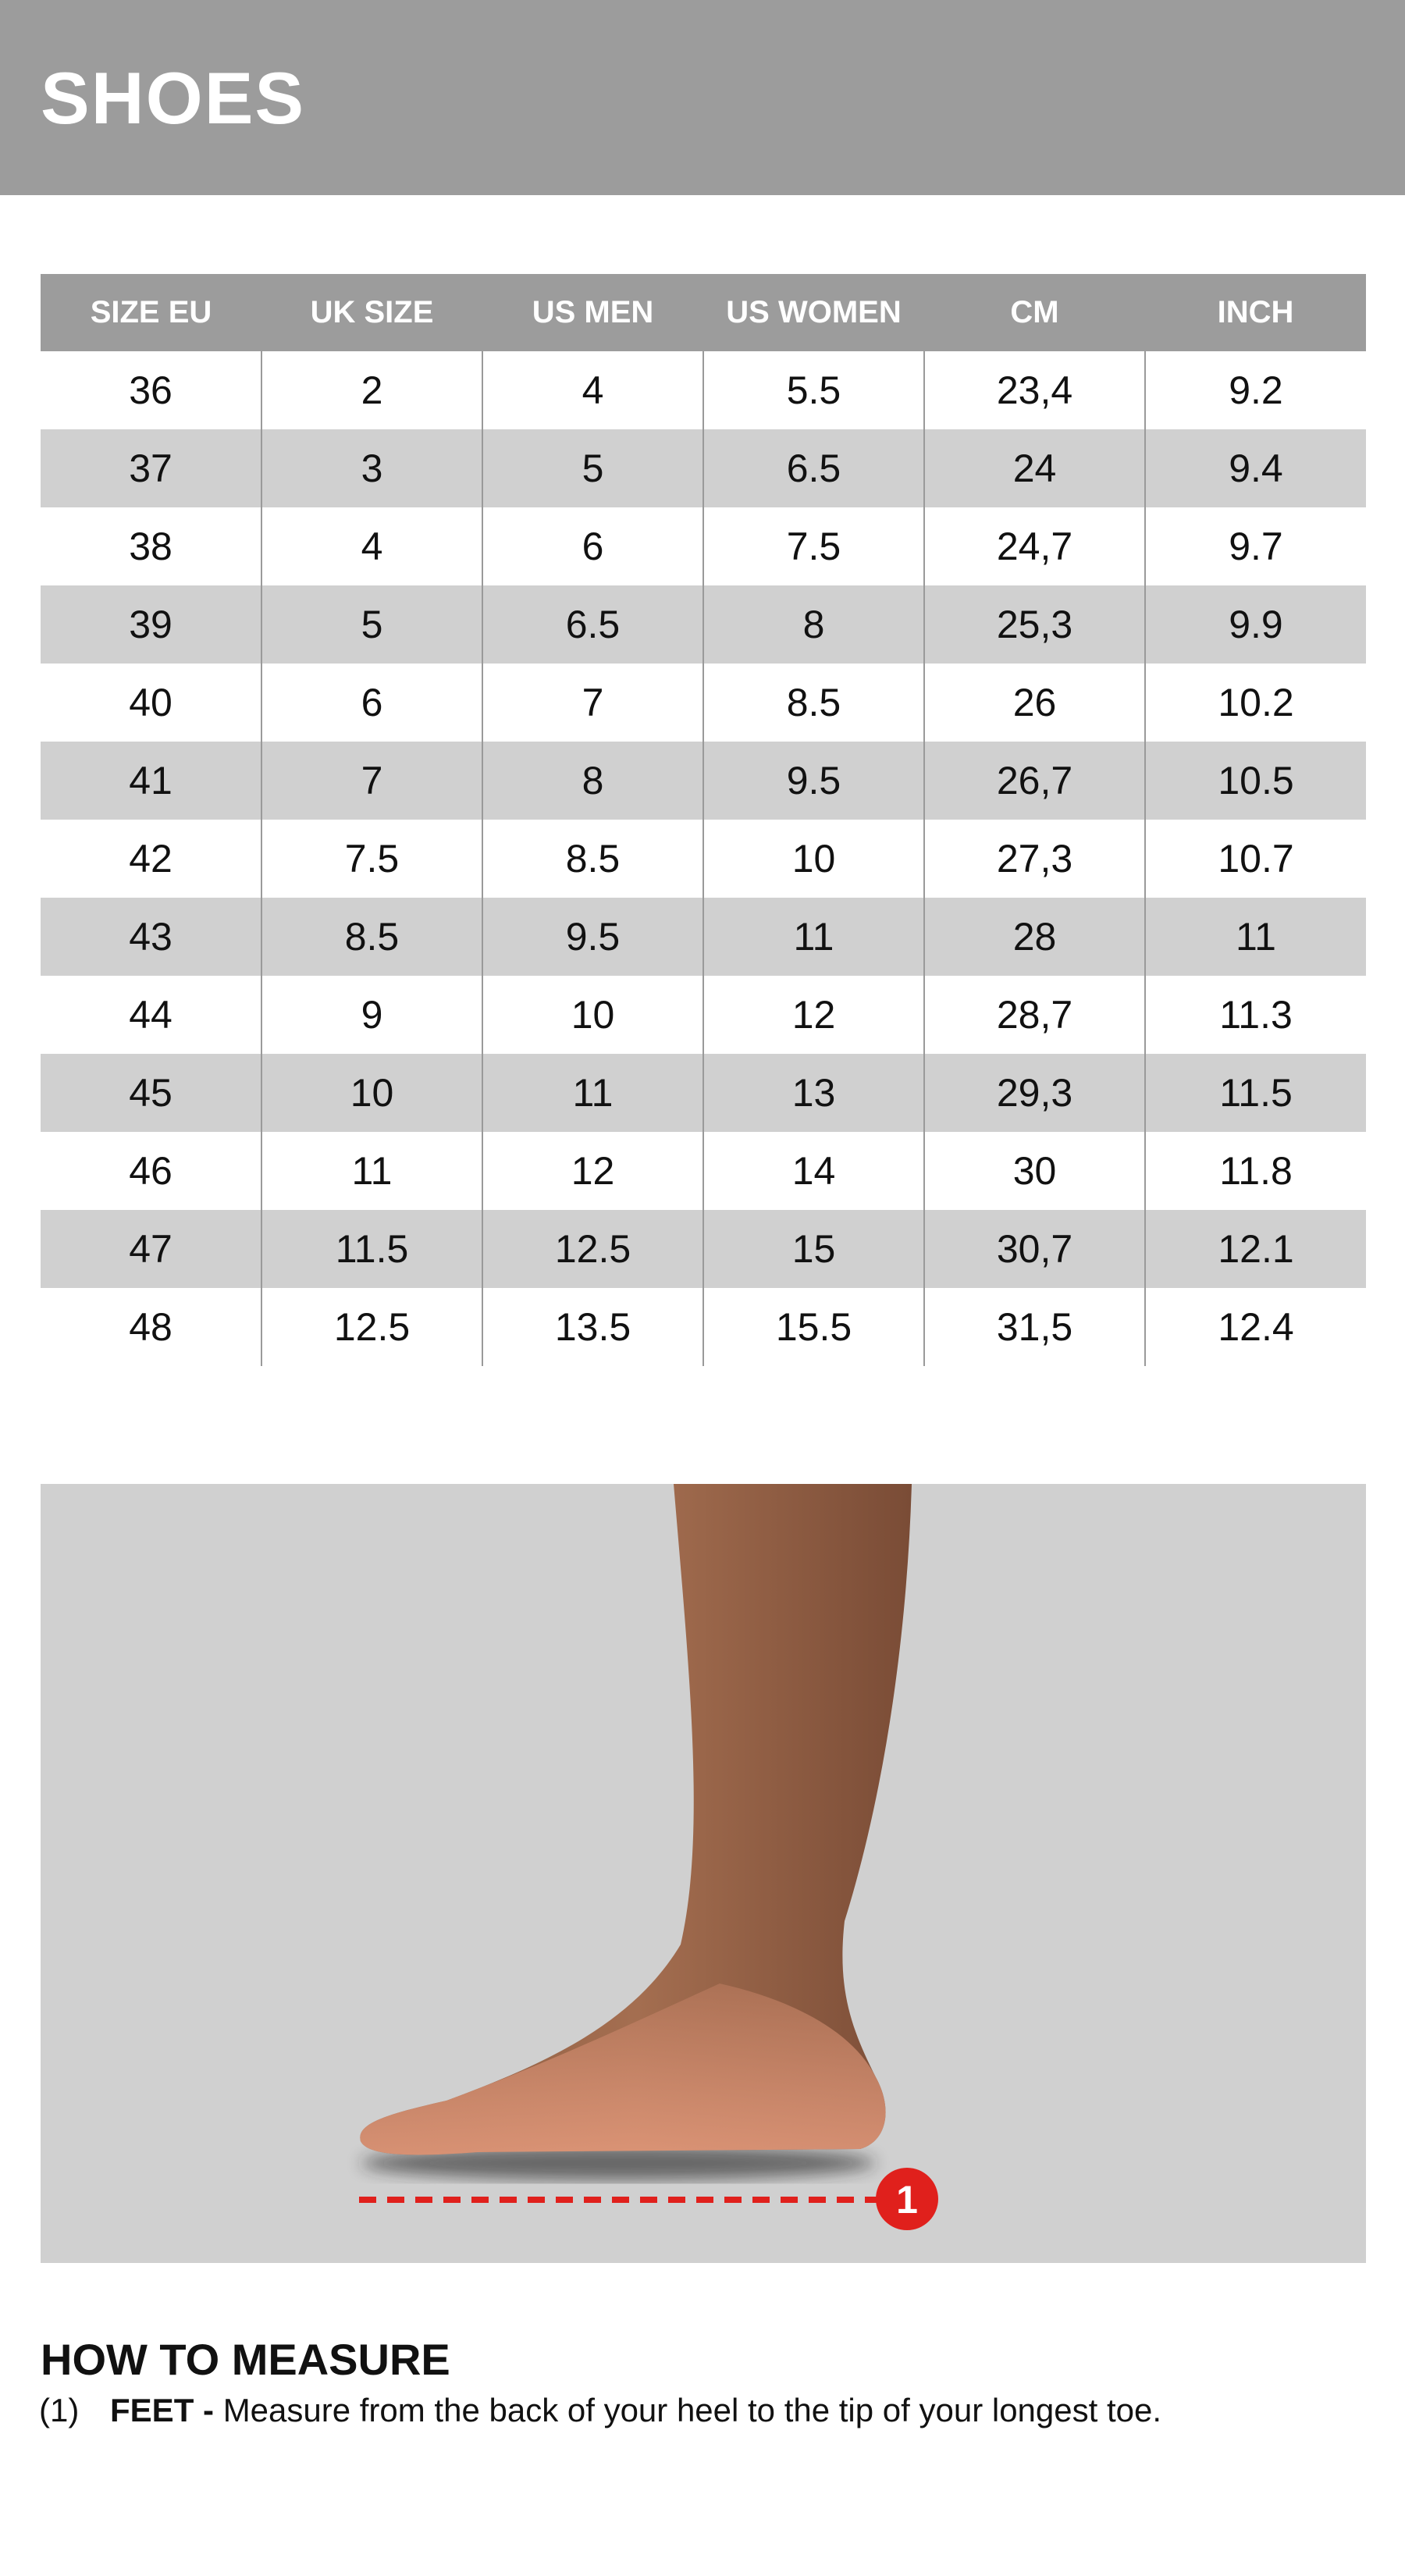  I want to click on table-cell: 30,7, so click(1034, 1249).